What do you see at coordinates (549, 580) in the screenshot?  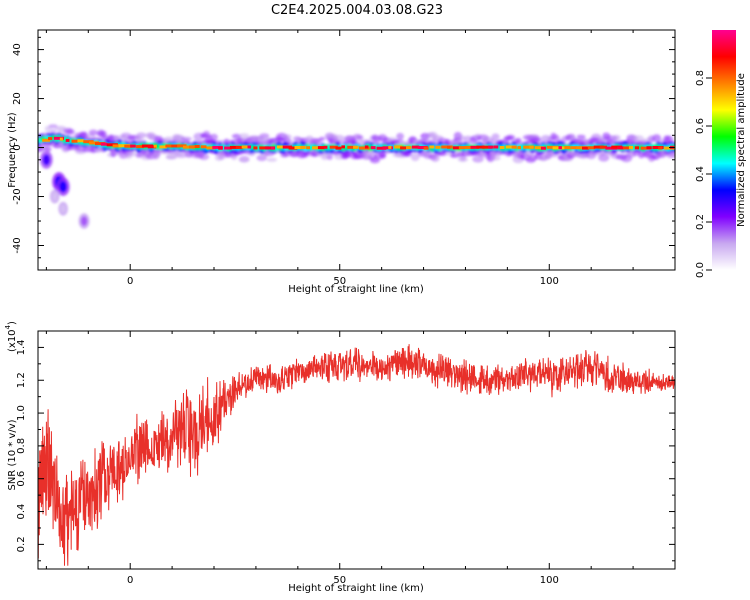 I see `snr-x-tick-label: 100` at bounding box center [549, 580].